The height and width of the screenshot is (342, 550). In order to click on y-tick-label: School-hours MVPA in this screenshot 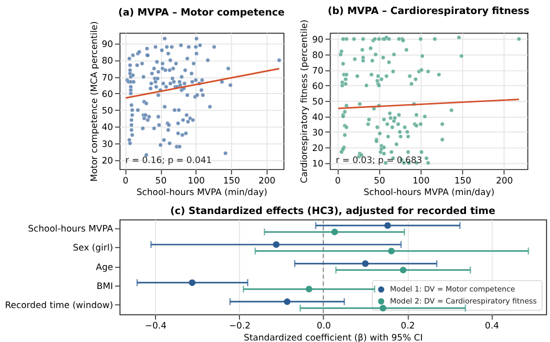, I will do `click(71, 229)`.